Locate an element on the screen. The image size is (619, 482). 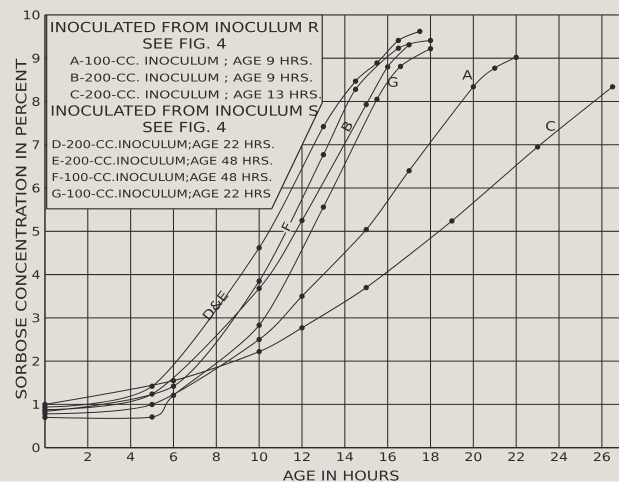
y-tick-label: 9 is located at coordinates (36, 58).